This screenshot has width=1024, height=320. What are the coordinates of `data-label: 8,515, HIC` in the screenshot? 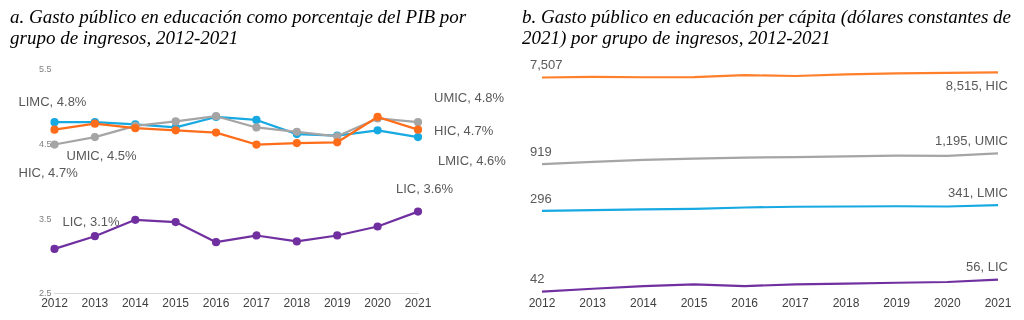 It's located at (976, 85).